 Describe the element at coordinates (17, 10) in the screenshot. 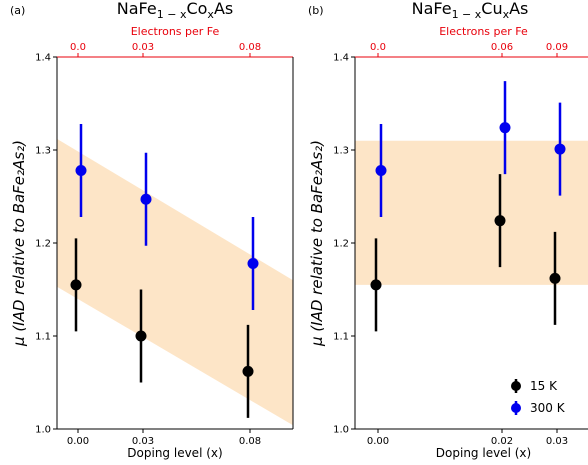

I see `panel-label: (a)` at that location.